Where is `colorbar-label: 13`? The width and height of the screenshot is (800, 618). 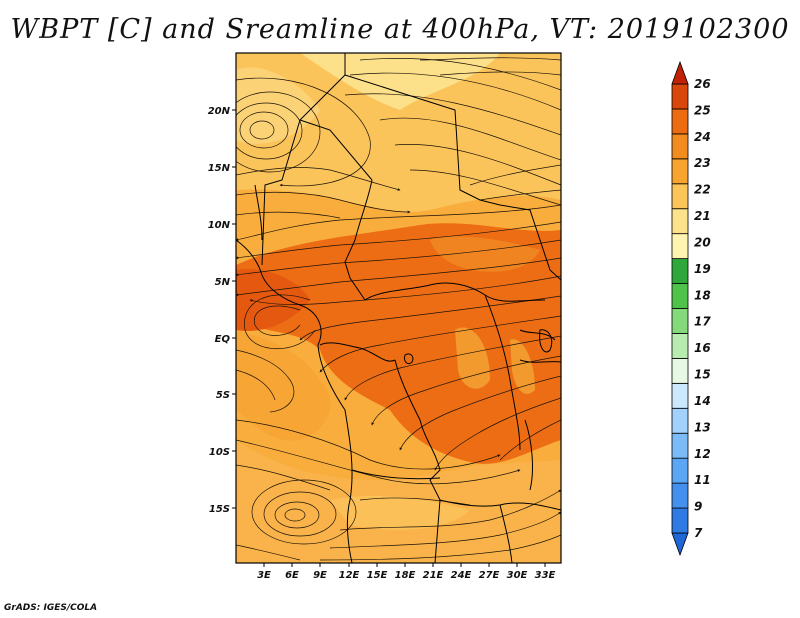
colorbar-label: 13 is located at coordinates (702, 427).